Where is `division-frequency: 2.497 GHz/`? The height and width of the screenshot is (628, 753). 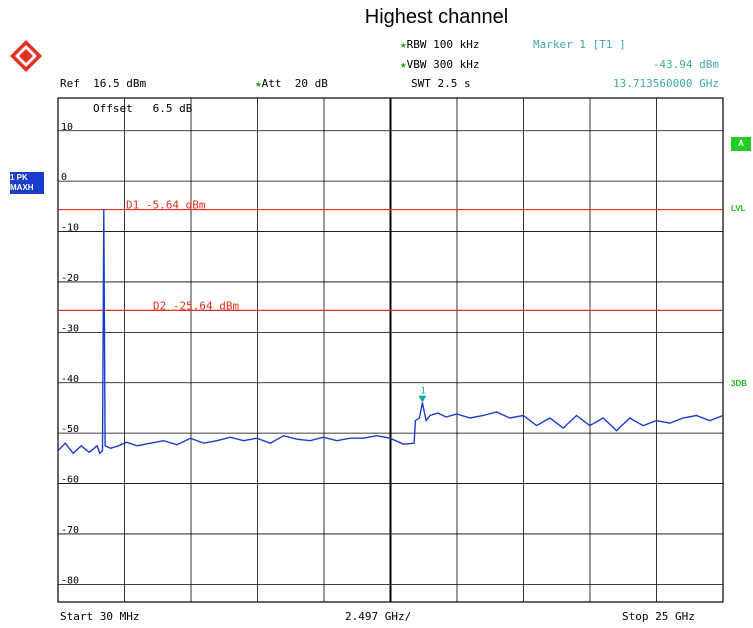
division-frequency: 2.497 GHz/ is located at coordinates (378, 616).